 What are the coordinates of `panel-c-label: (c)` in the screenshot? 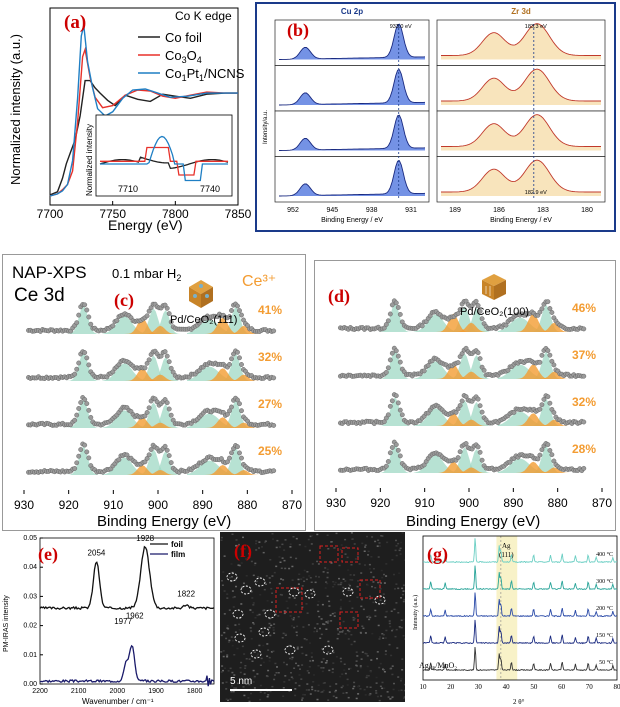 It's located at (124, 300).